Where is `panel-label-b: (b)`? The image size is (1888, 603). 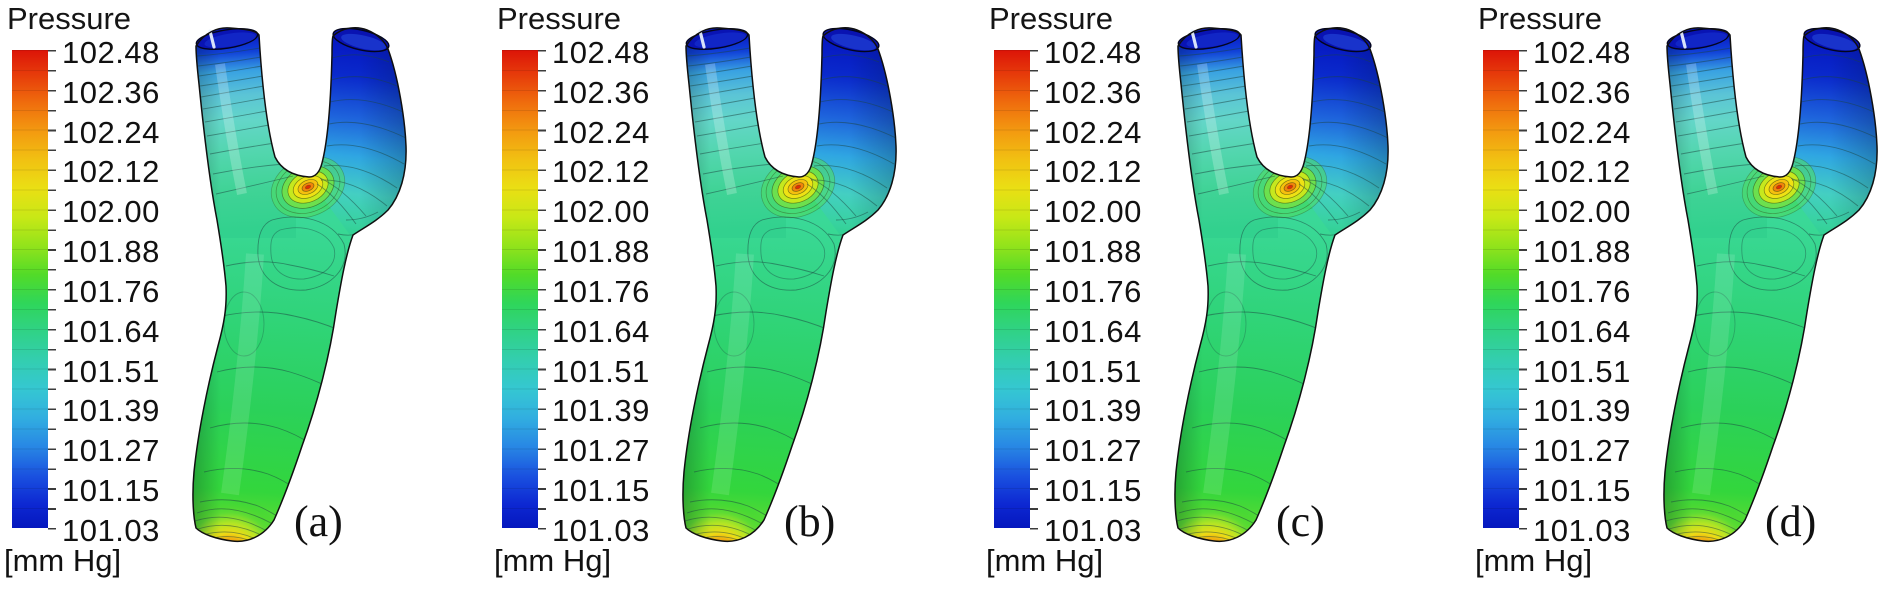
panel-label-b: (b) is located at coordinates (810, 521).